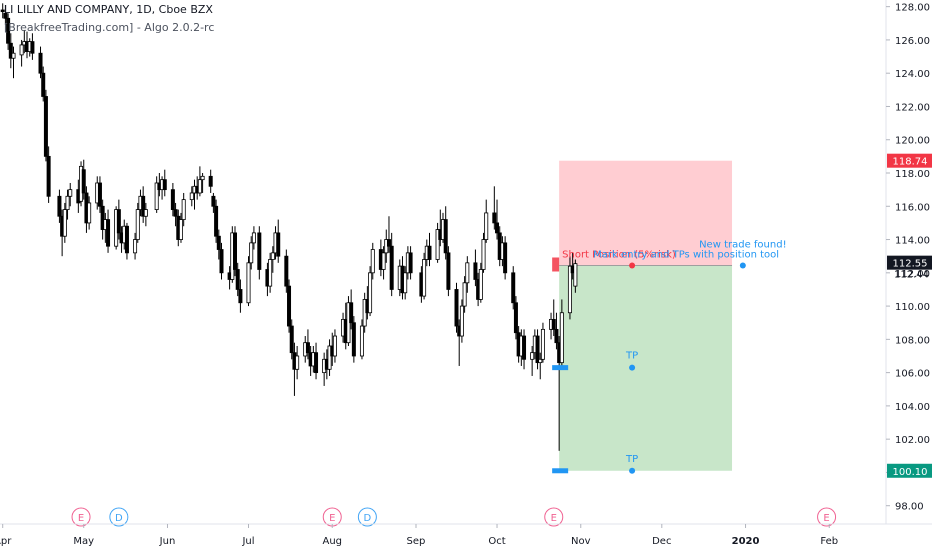  Describe the element at coordinates (746, 541) in the screenshot. I see `time-tick-label: 2020` at that location.